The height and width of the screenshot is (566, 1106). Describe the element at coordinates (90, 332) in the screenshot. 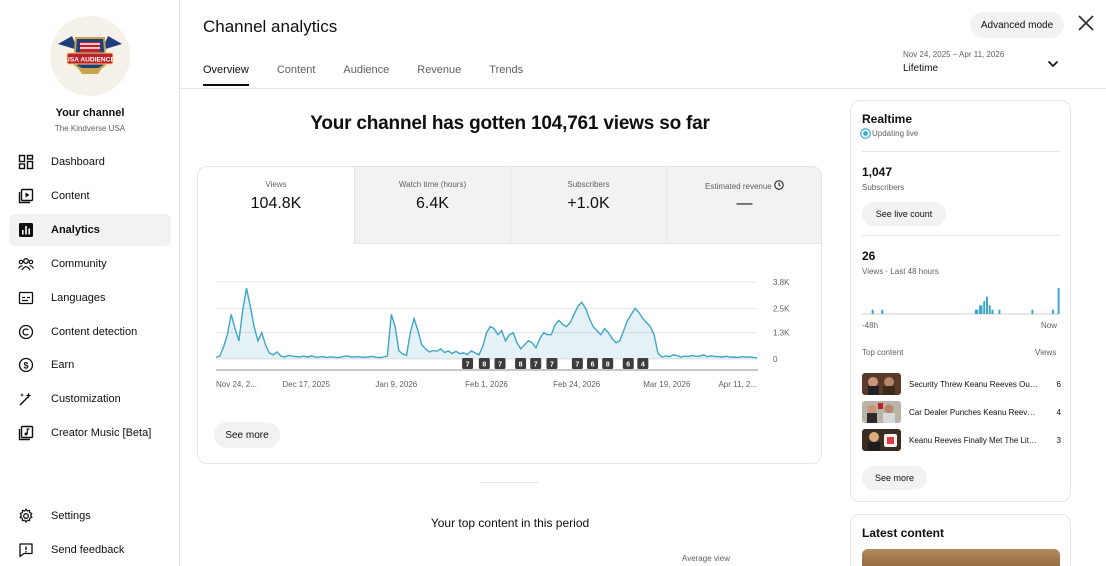

I see `sidebar-item-content-detection: Content detection` at that location.